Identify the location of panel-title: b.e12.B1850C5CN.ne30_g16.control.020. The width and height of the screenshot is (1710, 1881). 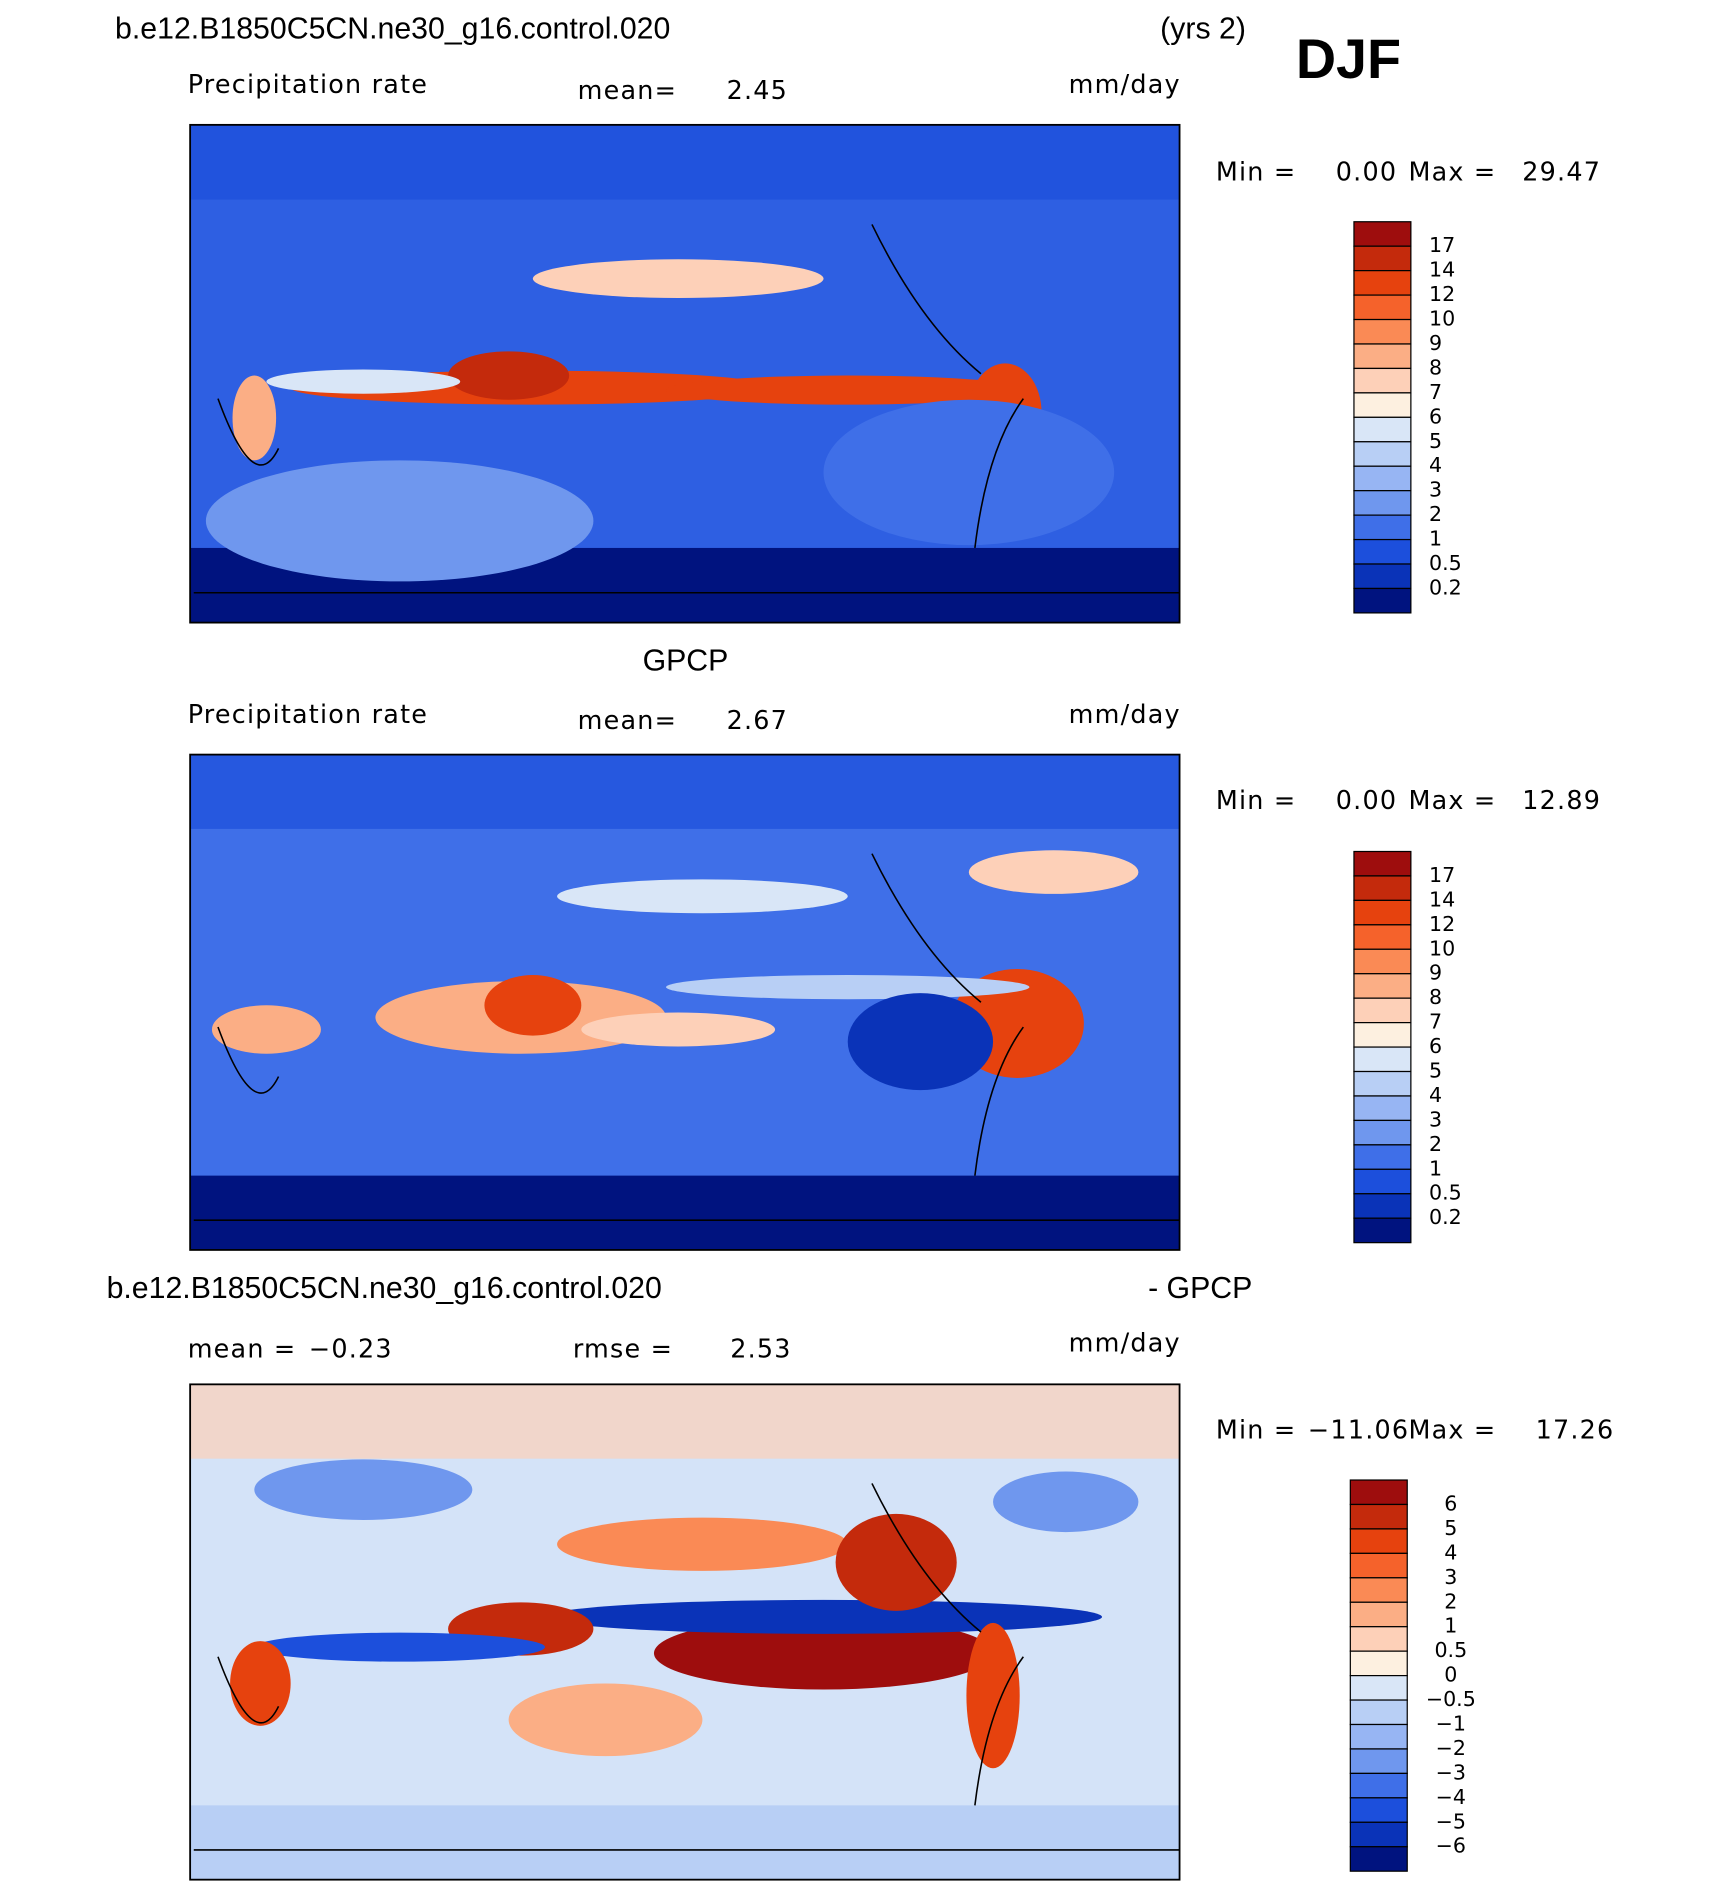
(384, 1288).